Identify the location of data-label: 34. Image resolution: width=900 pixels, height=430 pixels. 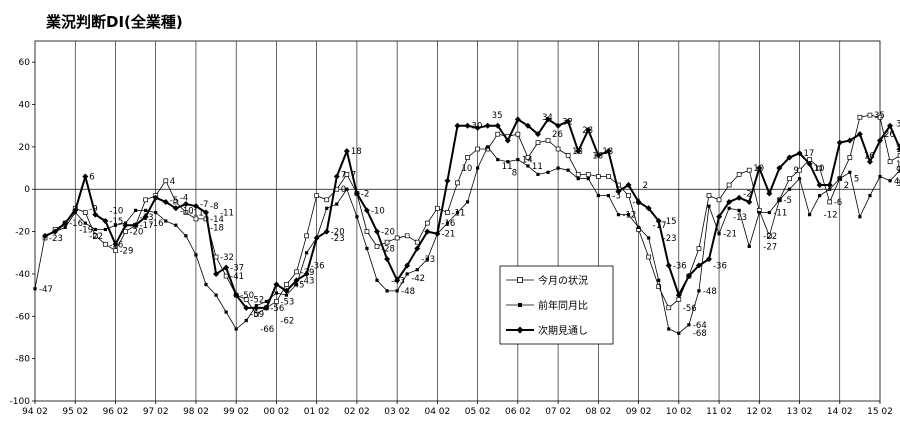
(547, 118).